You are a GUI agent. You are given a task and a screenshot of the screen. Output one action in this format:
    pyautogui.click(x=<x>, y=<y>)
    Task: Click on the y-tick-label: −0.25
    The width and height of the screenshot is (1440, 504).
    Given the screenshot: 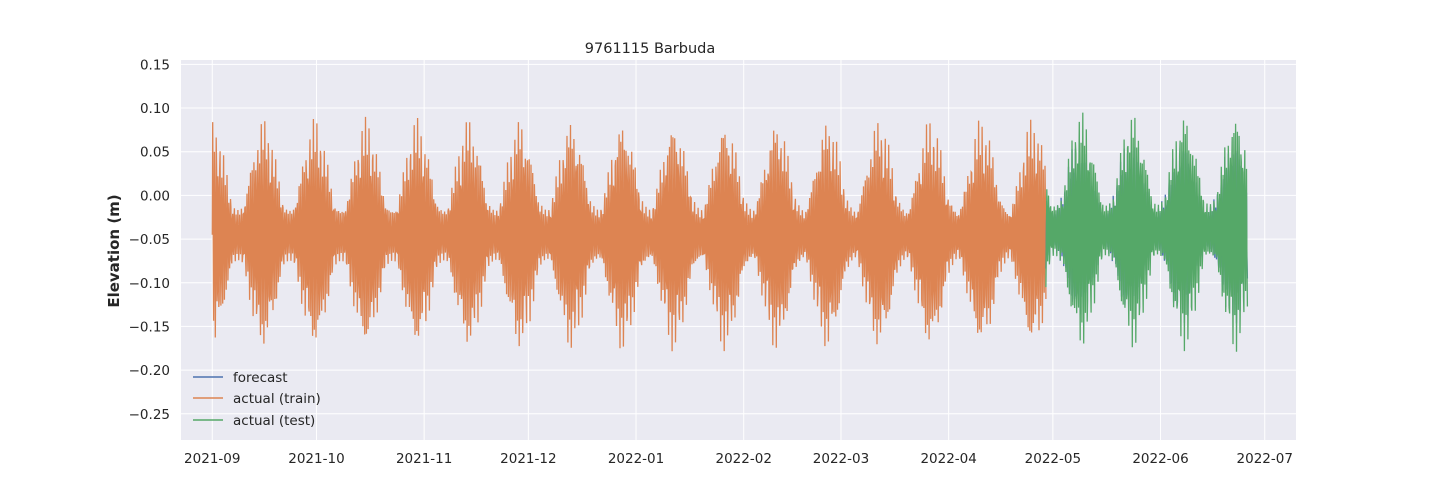 What is the action you would take?
    pyautogui.click(x=149, y=415)
    